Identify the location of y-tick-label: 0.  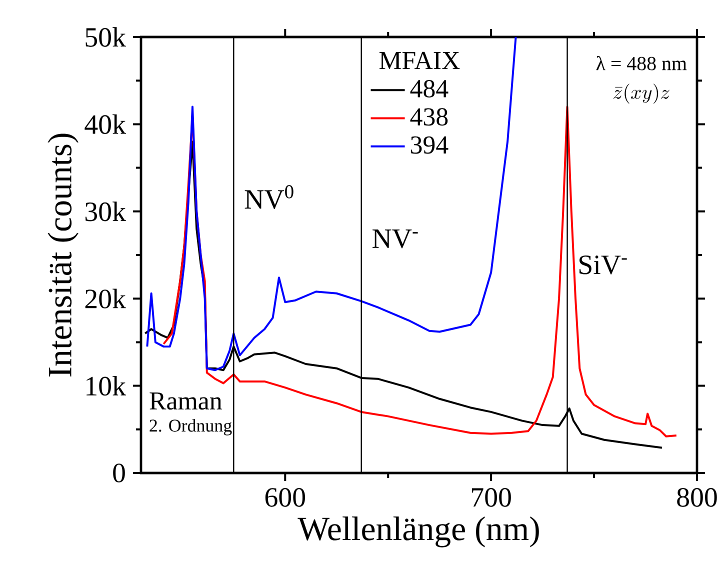
(119, 473).